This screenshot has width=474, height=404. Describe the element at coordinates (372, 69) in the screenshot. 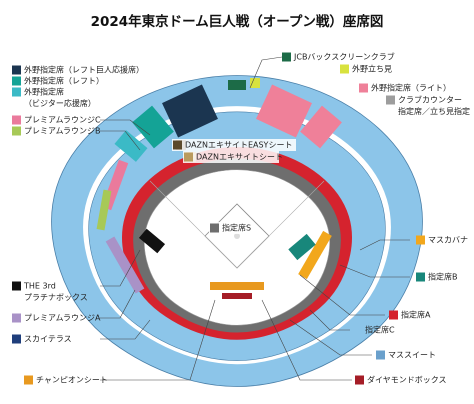

I see `legend-label: 外野立ち見` at that location.